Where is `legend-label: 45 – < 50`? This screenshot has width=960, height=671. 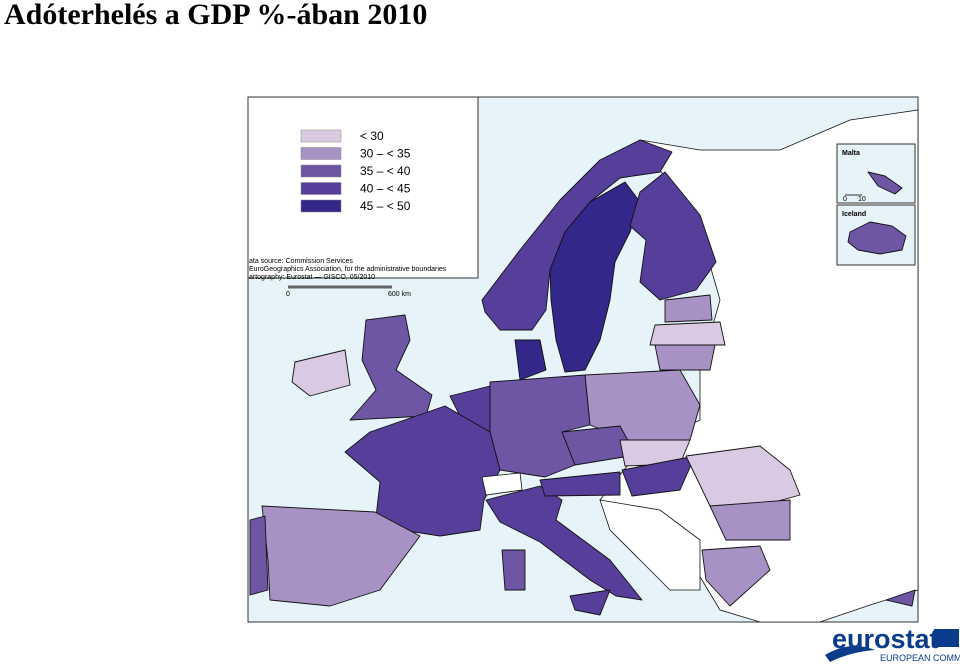
legend-label: 45 – < 50 is located at coordinates (385, 206).